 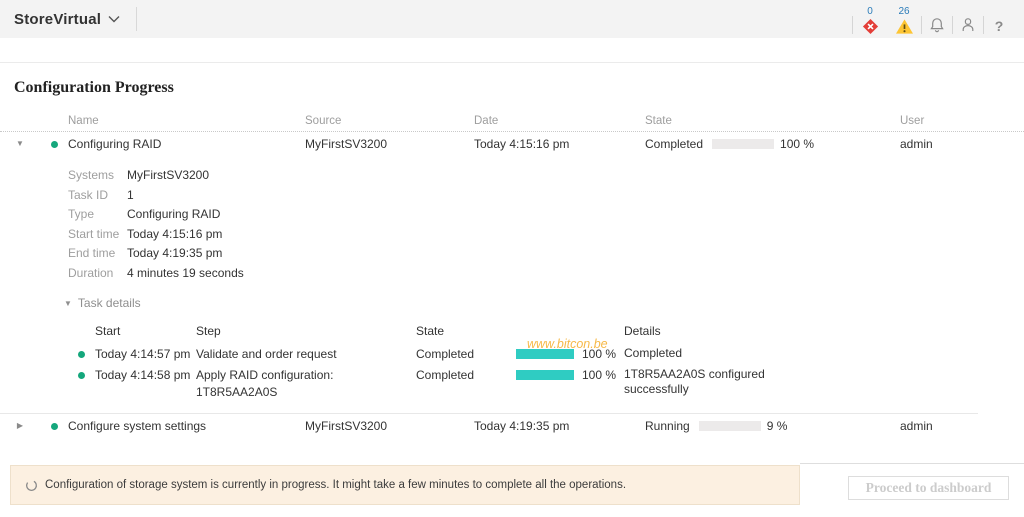 I want to click on top-icon-group: 0 26, so click(x=933, y=21).